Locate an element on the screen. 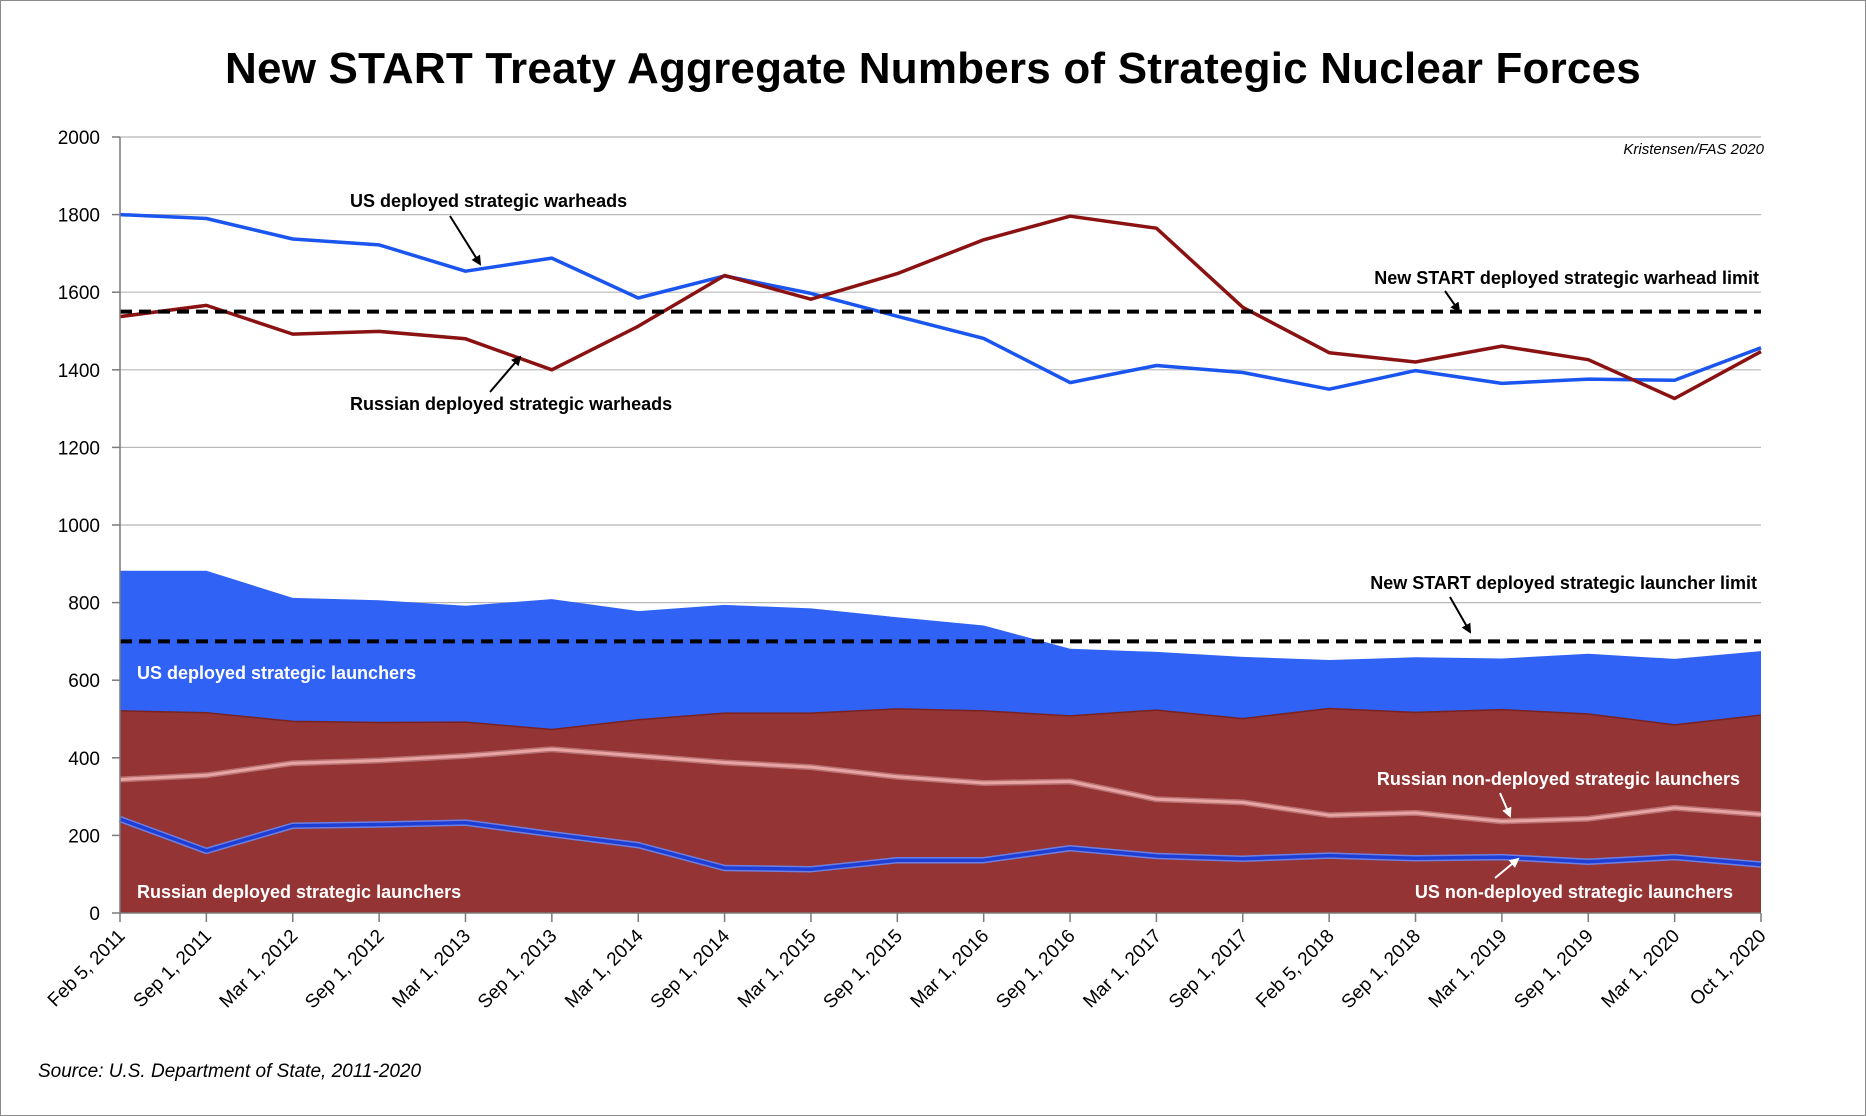 Image resolution: width=1866 pixels, height=1116 pixels. y-tick-label: 800 is located at coordinates (84, 604).